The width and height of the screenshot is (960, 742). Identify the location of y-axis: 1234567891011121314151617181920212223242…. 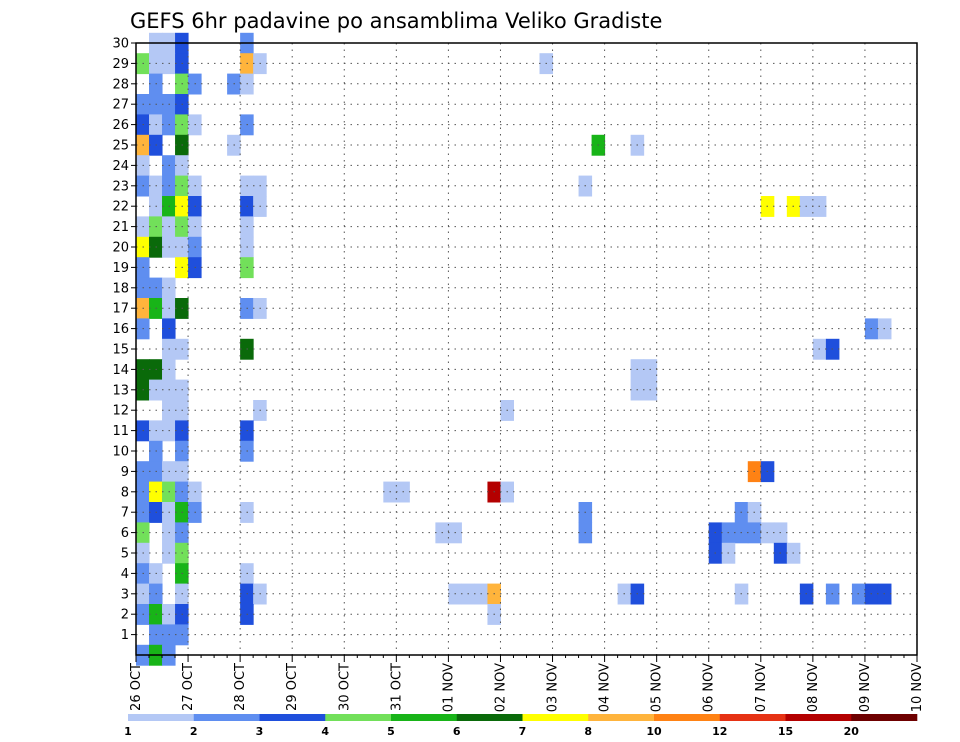
(124, 340).